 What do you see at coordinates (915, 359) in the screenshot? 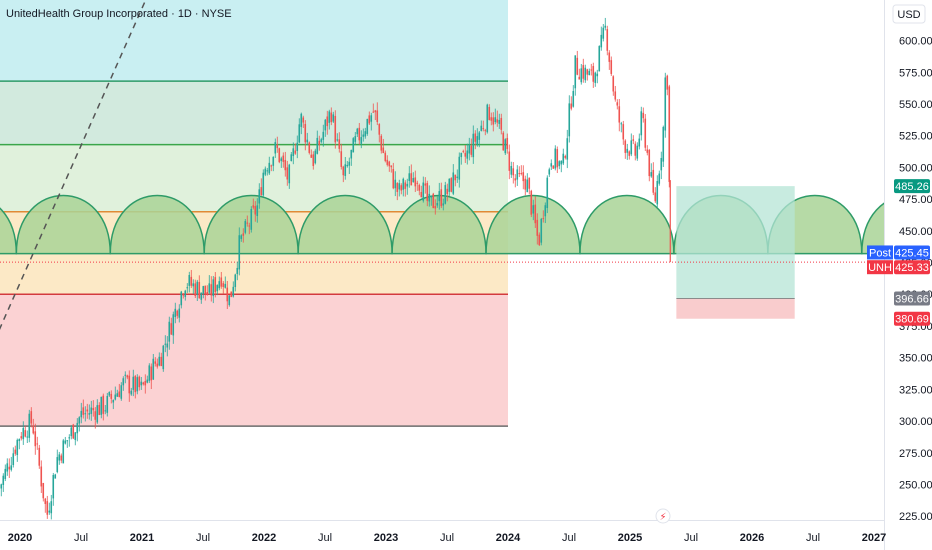
I see `y-tick-label: 350.00` at bounding box center [915, 359].